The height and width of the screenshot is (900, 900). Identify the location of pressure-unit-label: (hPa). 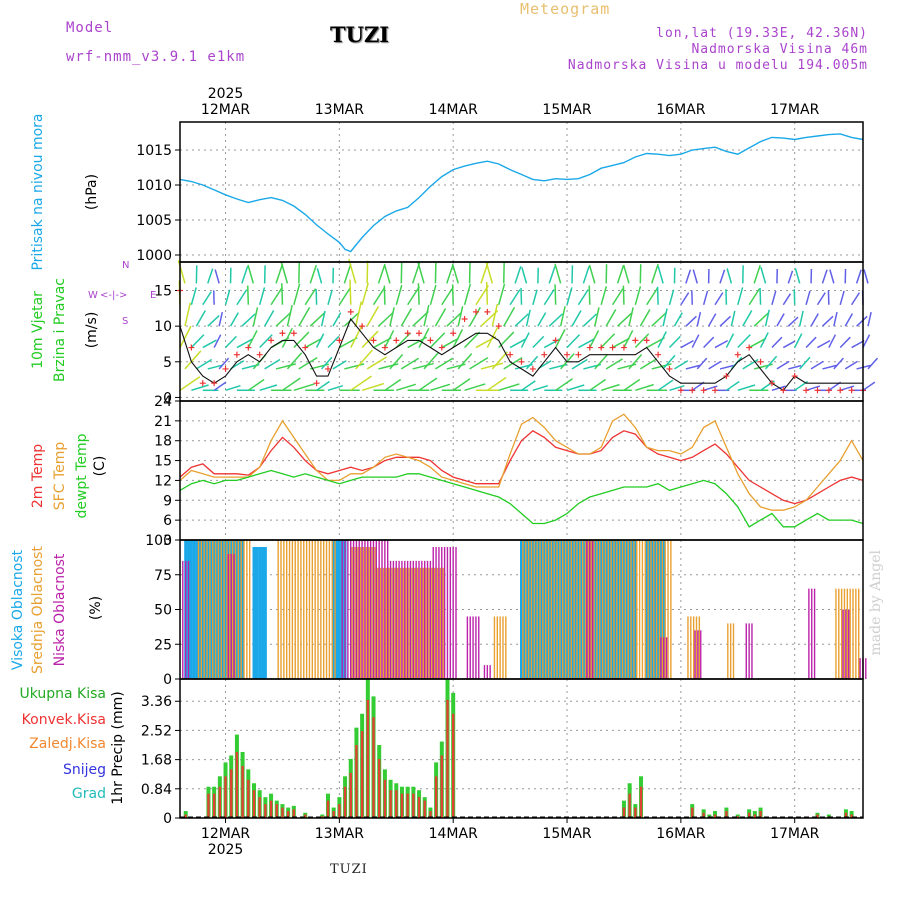
(92, 192).